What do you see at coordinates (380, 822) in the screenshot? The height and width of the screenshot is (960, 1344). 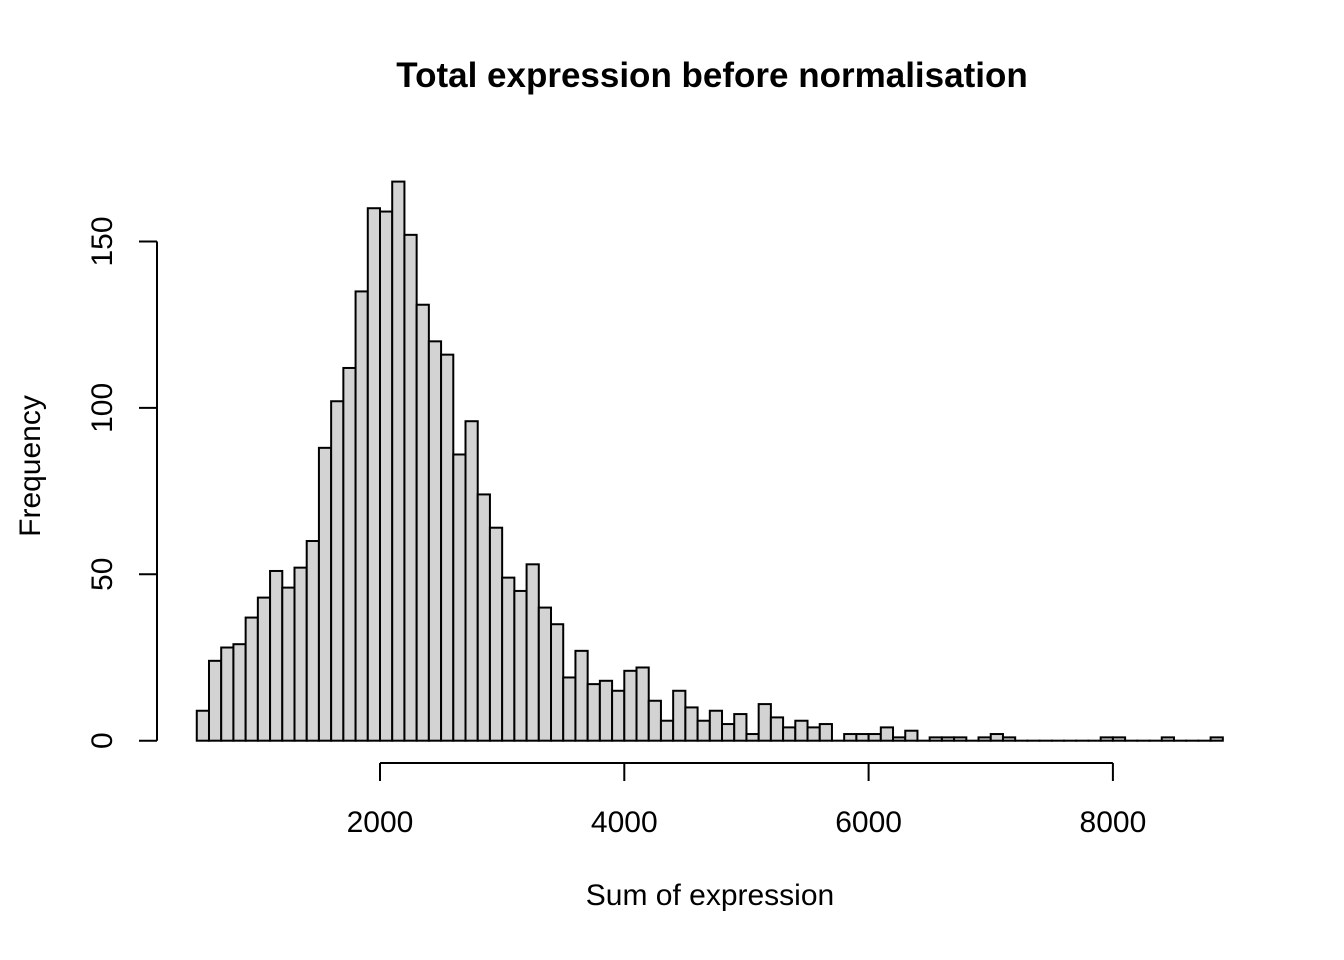 I see `x-tick-label: 2000` at bounding box center [380, 822].